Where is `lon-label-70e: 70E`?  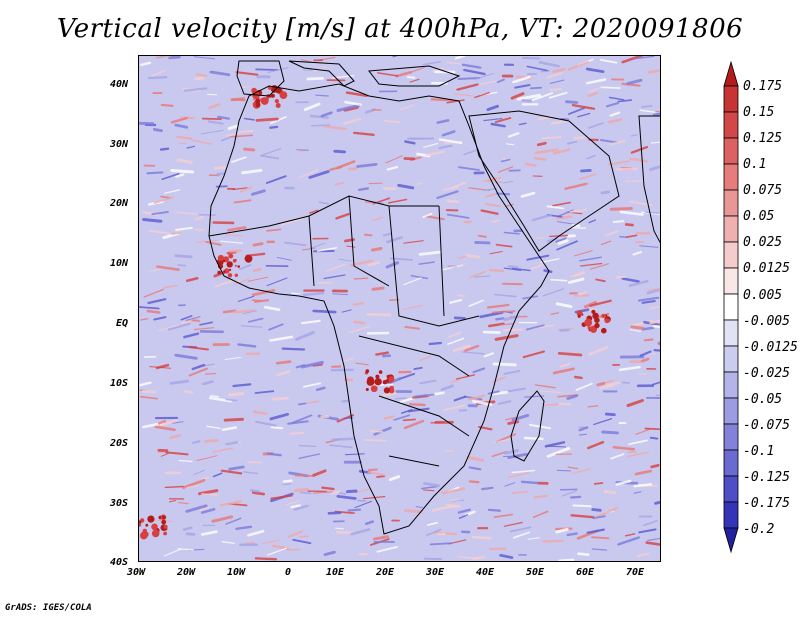
lon-label-70e: 70E is located at coordinates (635, 572).